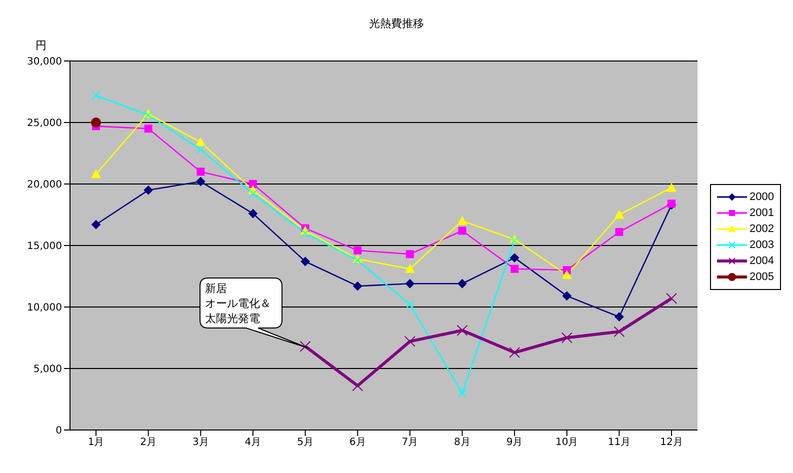 The width and height of the screenshot is (793, 473). I want to click on y-tick-label: 30,000, so click(44, 62).